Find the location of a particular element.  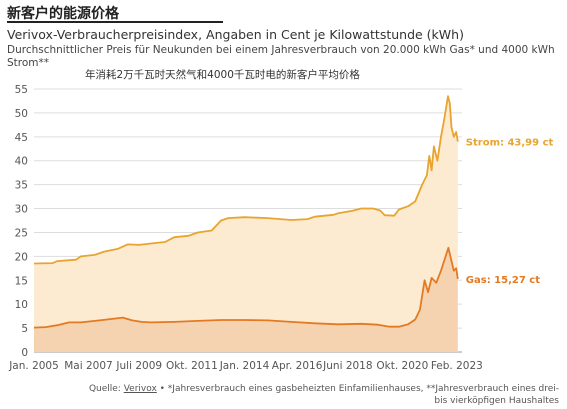

header-rule is located at coordinates (115, 22).